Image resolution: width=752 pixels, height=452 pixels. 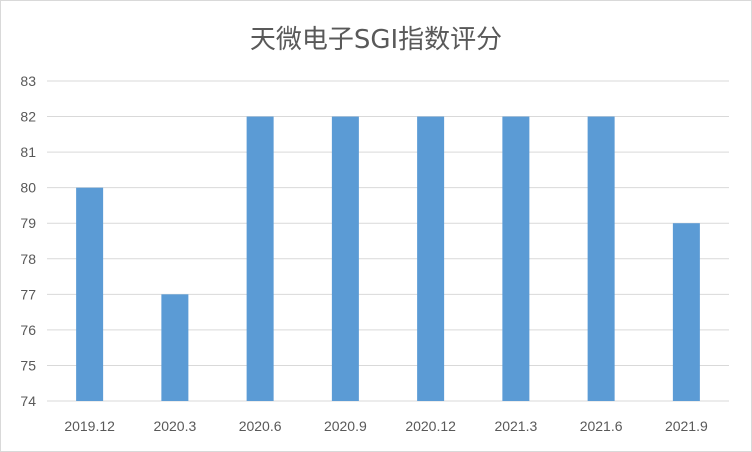 What do you see at coordinates (430, 426) in the screenshot?
I see `x-tick-label: 2020.12` at bounding box center [430, 426].